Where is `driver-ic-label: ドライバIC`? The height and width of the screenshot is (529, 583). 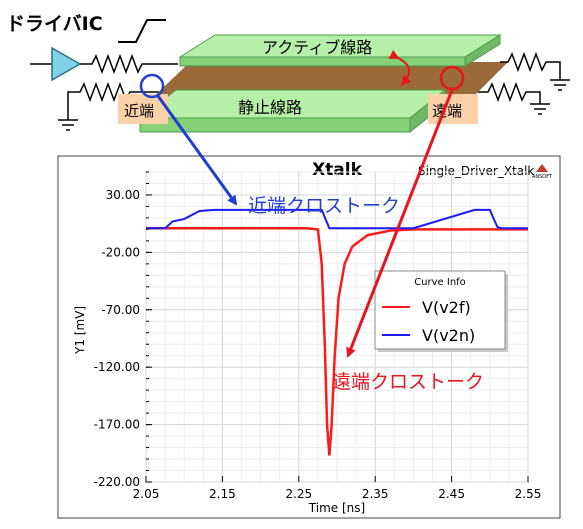 driver-ic-label: ドライバIC is located at coordinates (54, 24).